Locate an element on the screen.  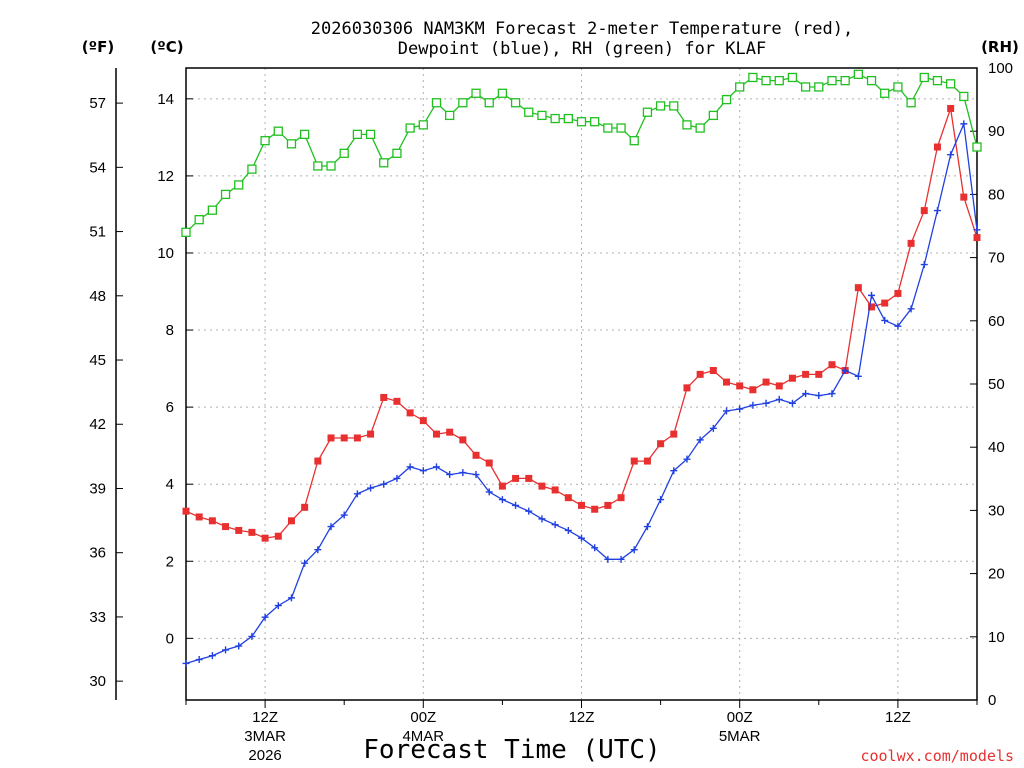
rh-unit-label: (RH) is located at coordinates (1000, 47).